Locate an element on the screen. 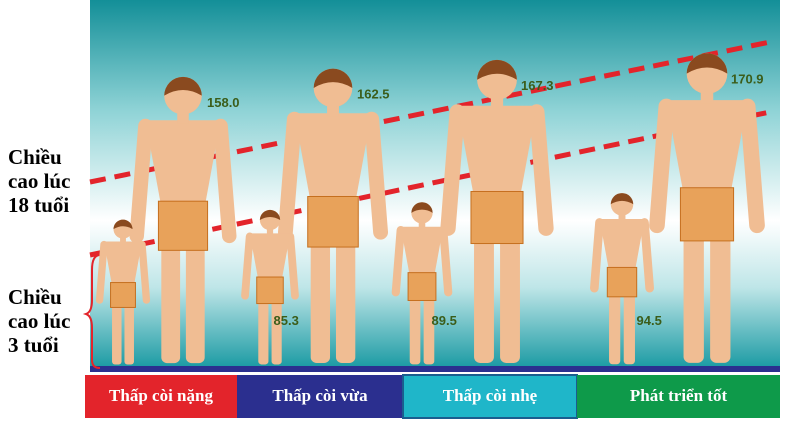  category-label: Thấp còi nhẹ is located at coordinates (490, 395).